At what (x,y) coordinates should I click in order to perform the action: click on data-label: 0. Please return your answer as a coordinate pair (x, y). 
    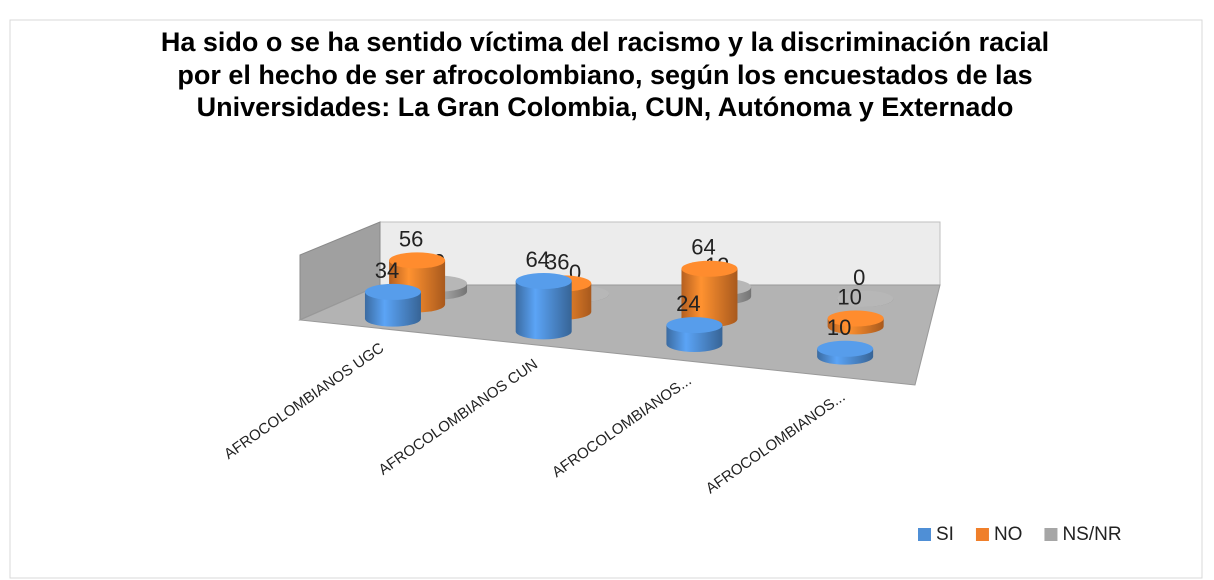
    Looking at the image, I should click on (859, 277).